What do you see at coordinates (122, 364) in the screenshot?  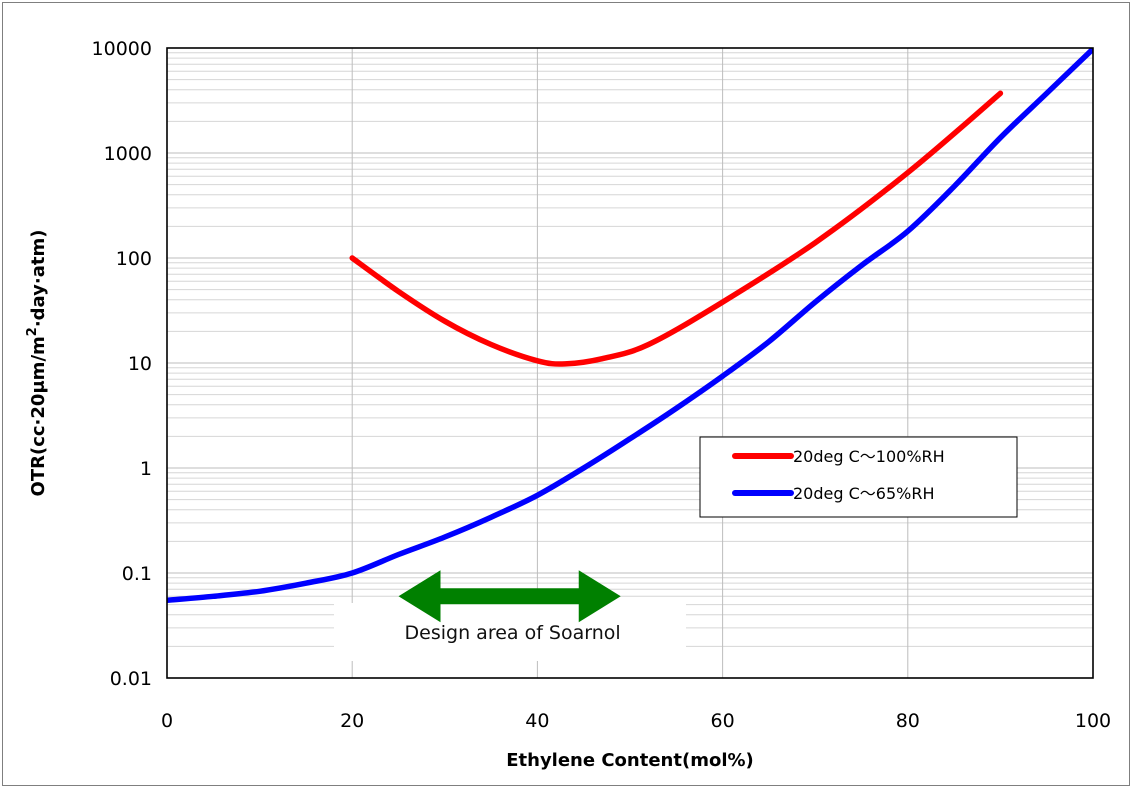 I see `y-tick-labels: 0.01 0.1 1 10 100 1000 10000` at bounding box center [122, 364].